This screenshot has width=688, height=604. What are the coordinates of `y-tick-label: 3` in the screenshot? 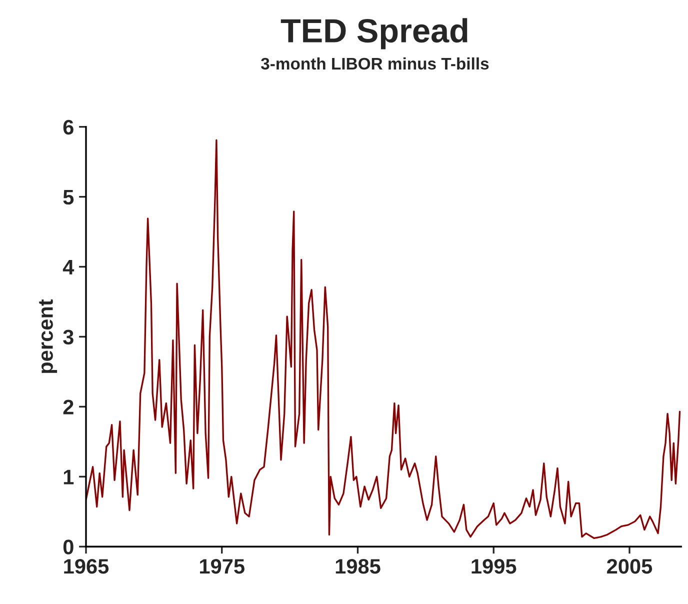 It's located at (68, 337).